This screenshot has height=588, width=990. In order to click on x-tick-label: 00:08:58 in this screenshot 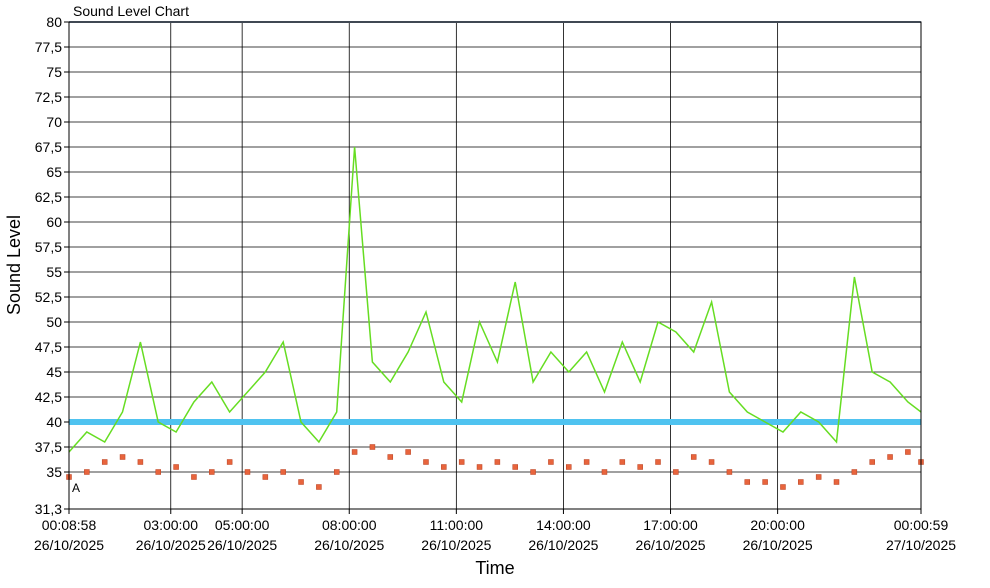, I will do `click(69, 525)`.